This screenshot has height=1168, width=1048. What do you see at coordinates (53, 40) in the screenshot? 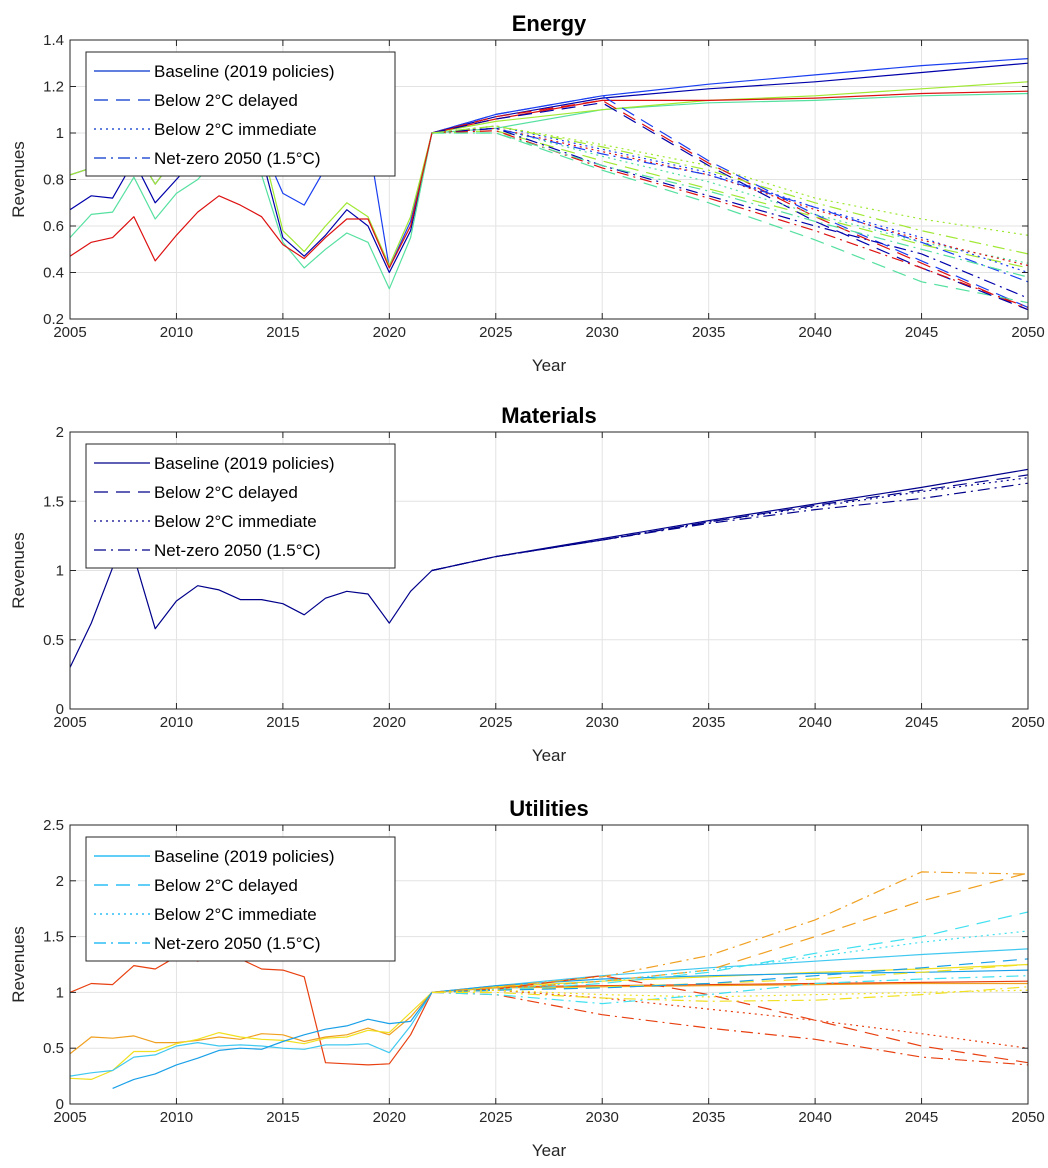
I see `y-tick-label: 1.4` at bounding box center [53, 40].